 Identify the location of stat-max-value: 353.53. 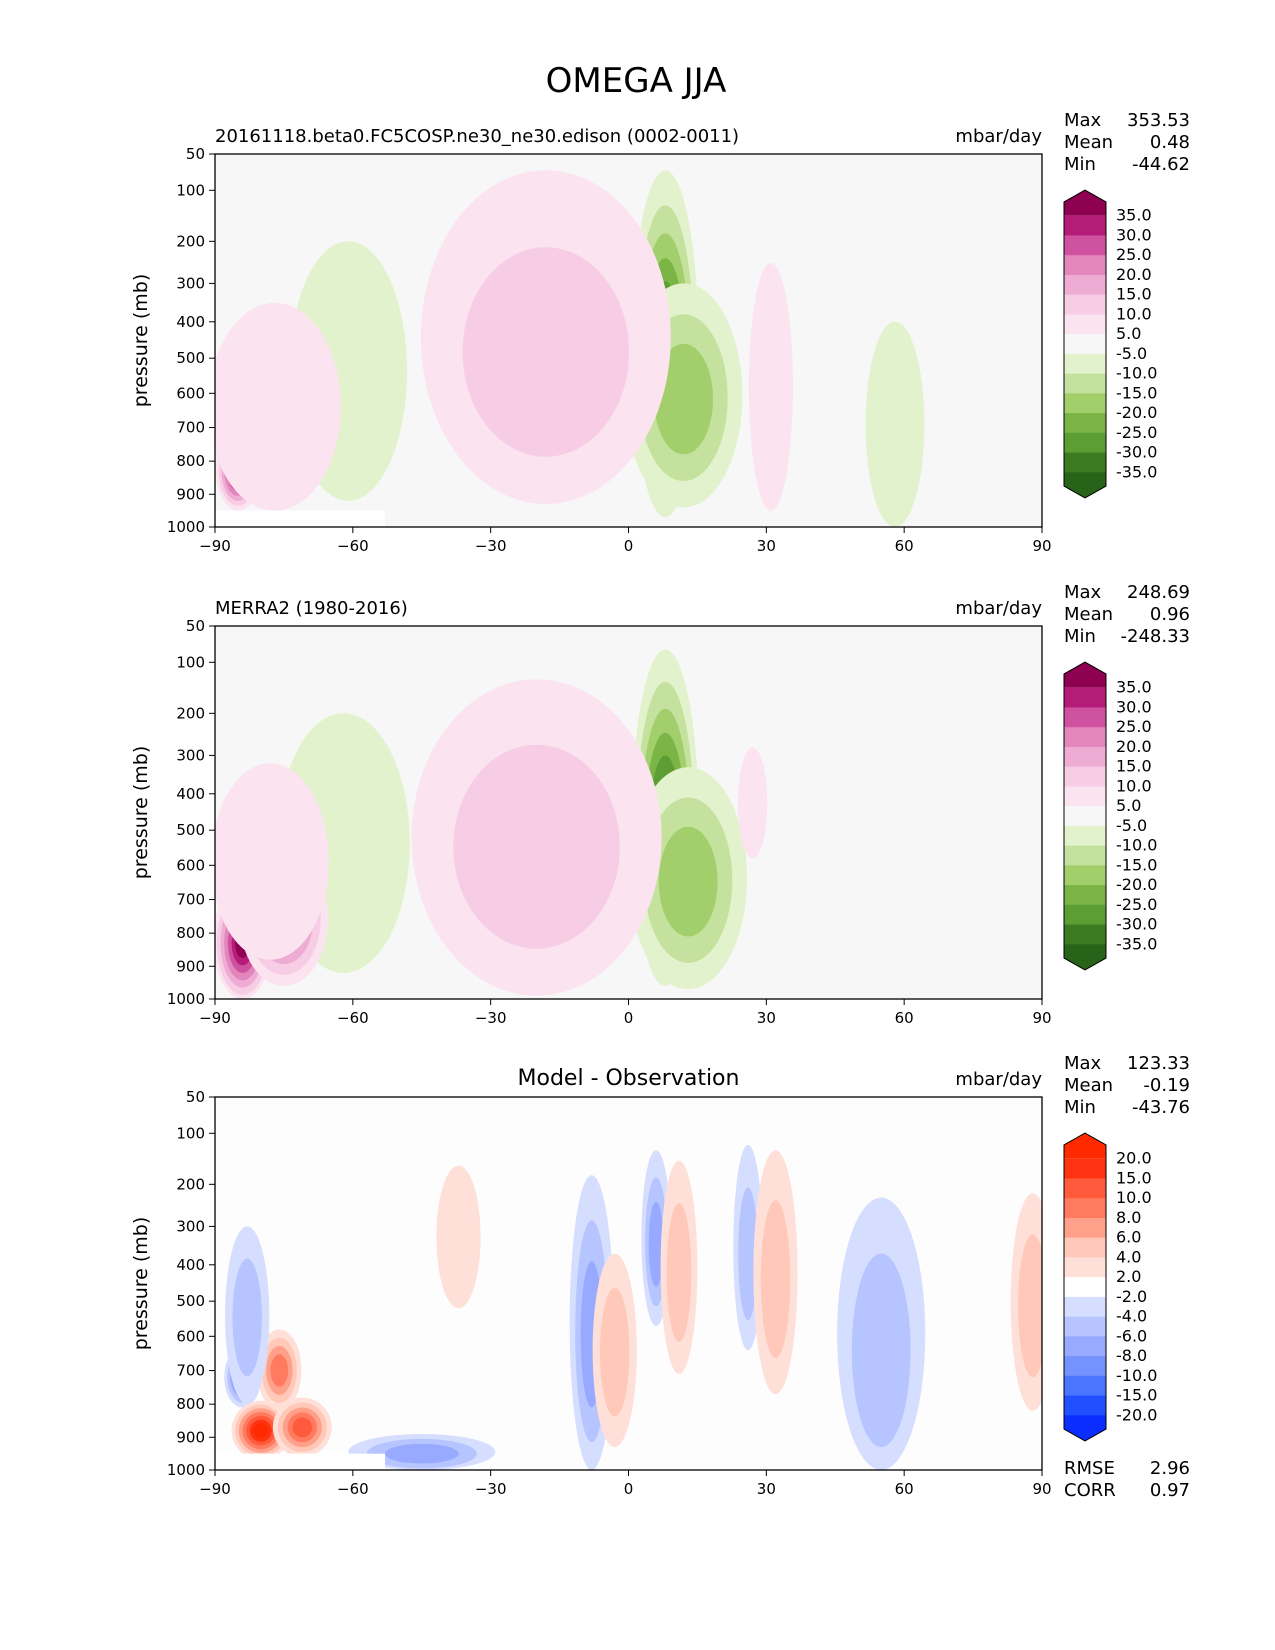
(1158, 120).